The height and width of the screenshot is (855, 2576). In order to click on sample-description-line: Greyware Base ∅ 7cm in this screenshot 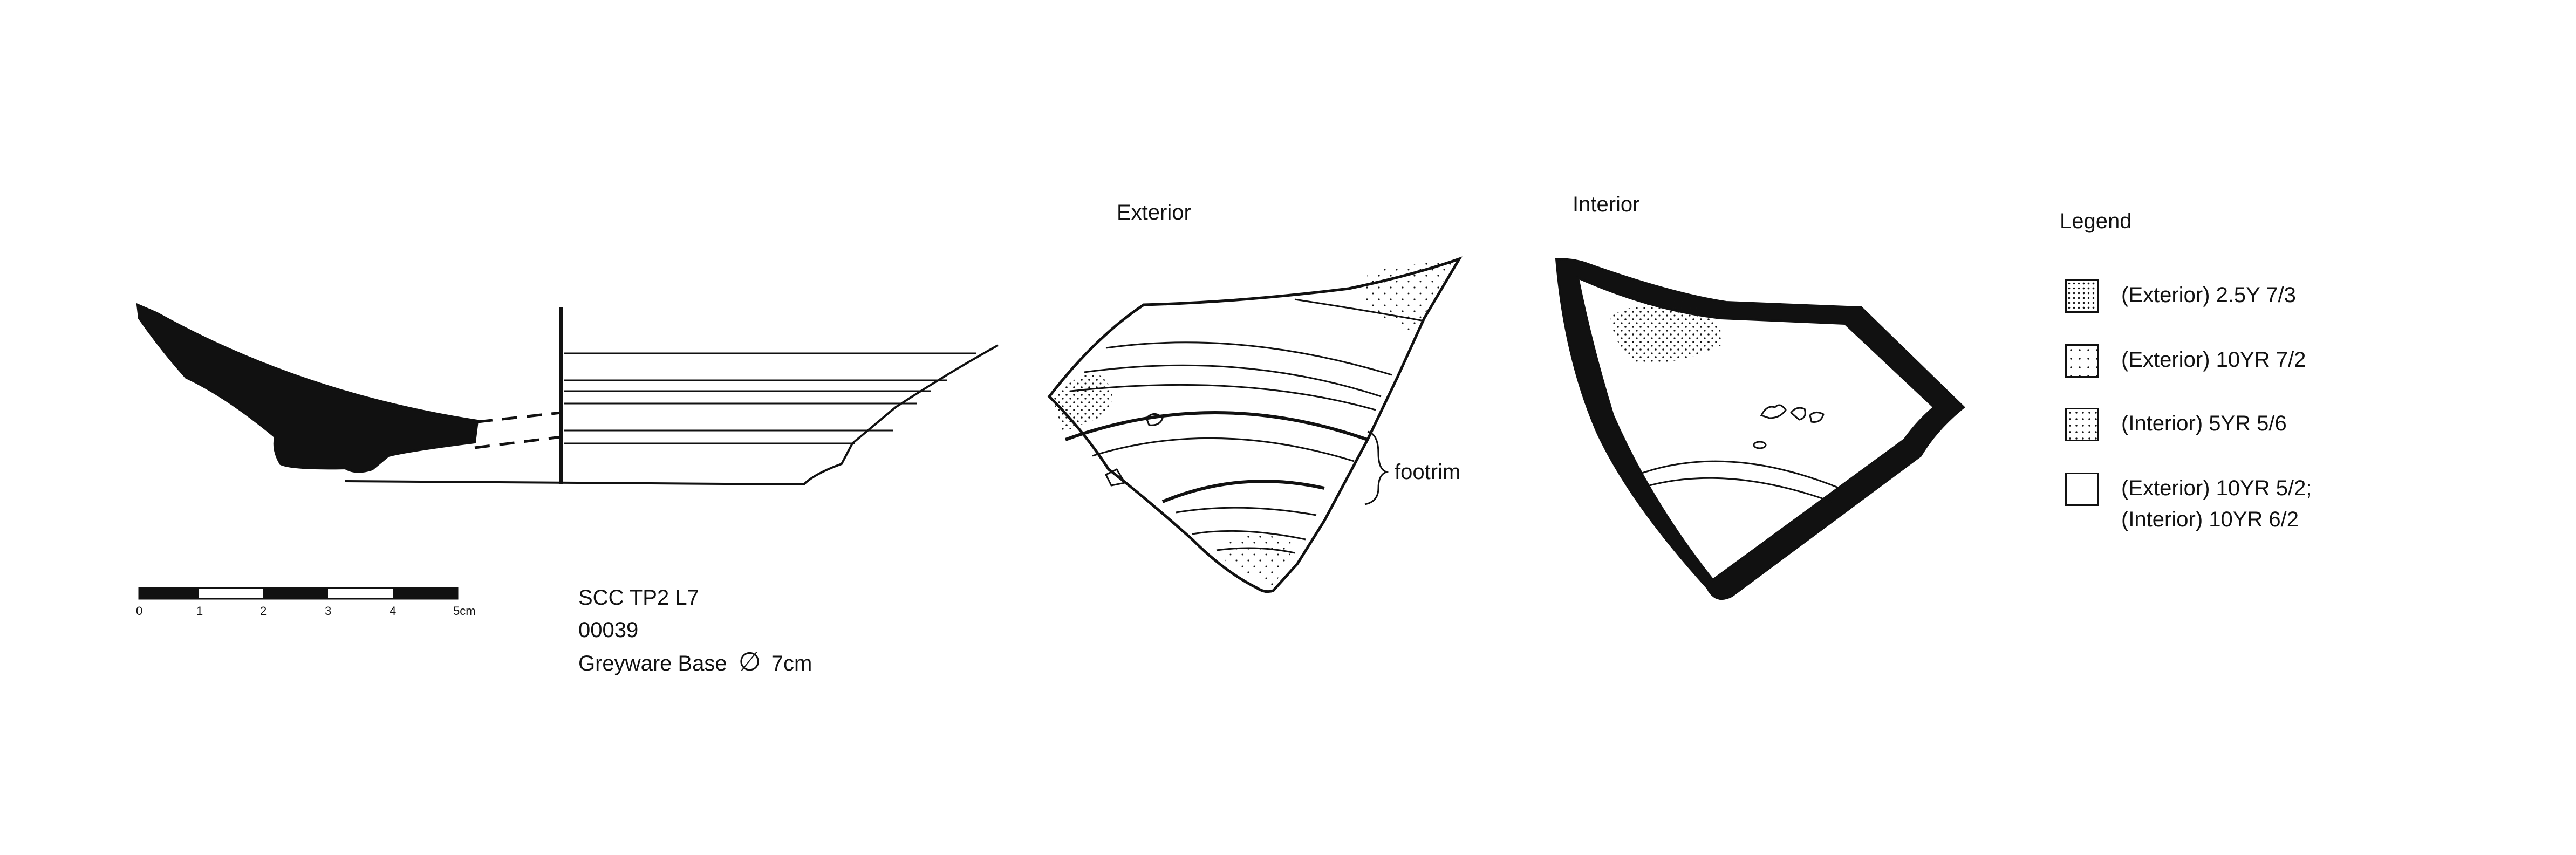, I will do `click(695, 663)`.